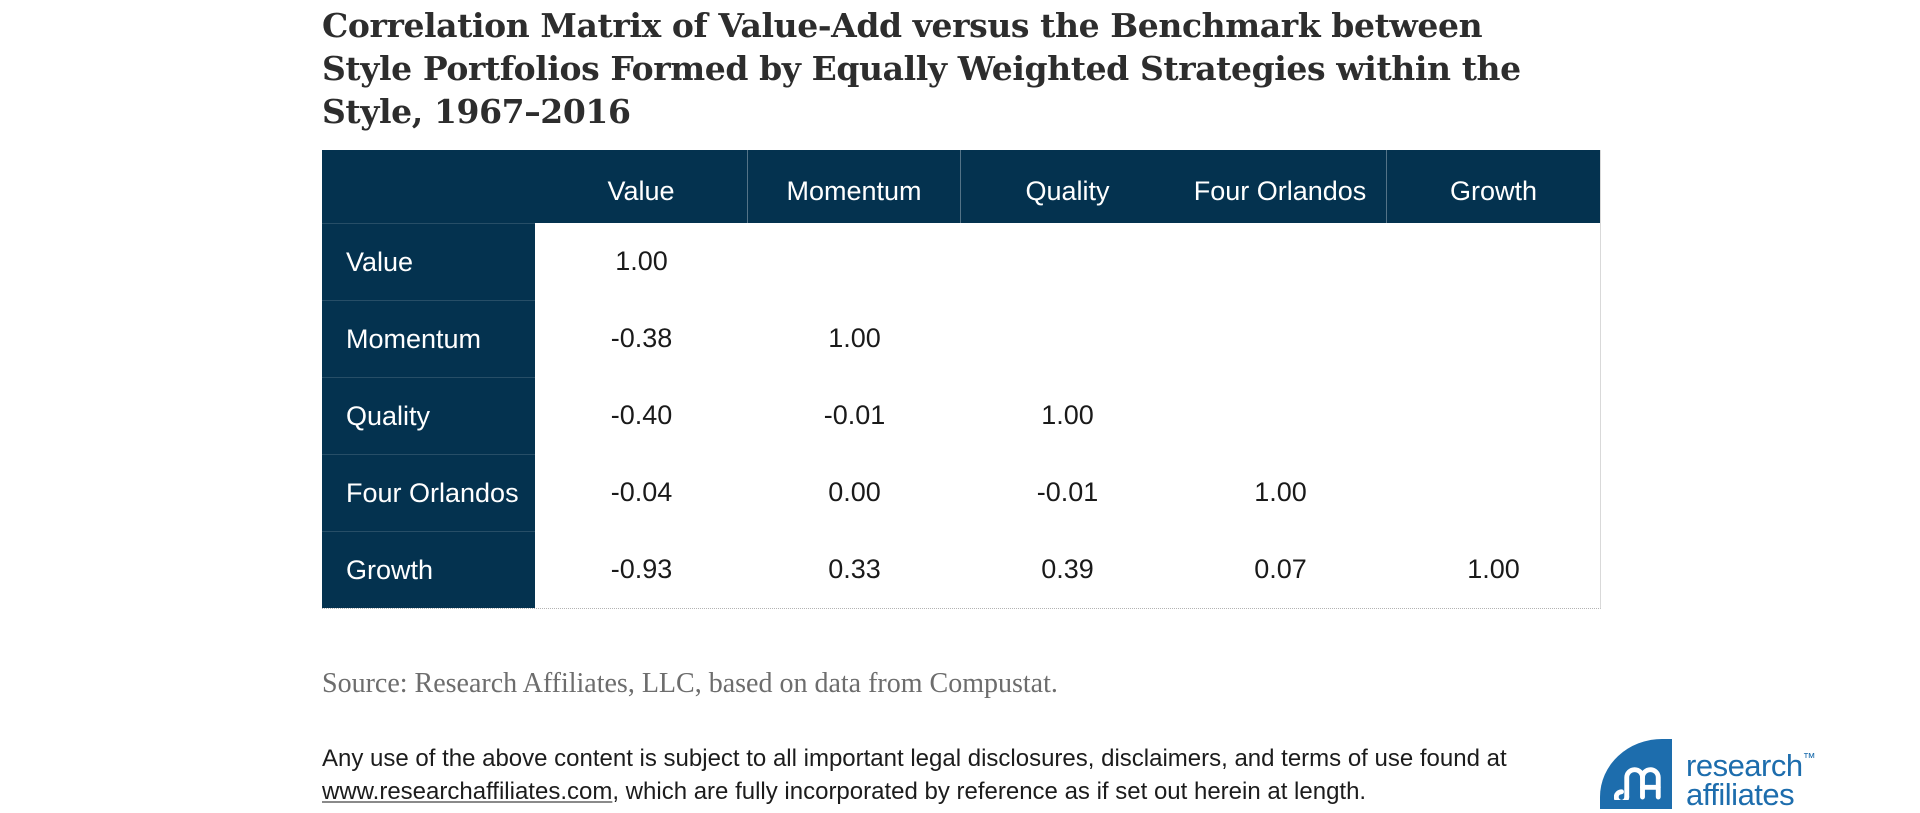  I want to click on matrix-cell: 0.39, so click(1067, 569).